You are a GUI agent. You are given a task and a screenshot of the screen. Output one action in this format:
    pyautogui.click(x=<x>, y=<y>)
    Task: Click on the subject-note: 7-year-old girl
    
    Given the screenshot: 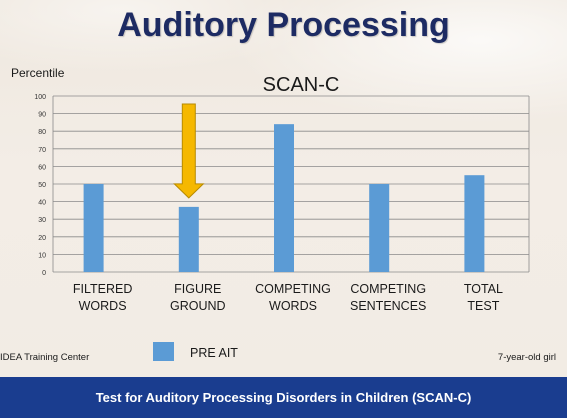 What is the action you would take?
    pyautogui.click(x=526, y=357)
    